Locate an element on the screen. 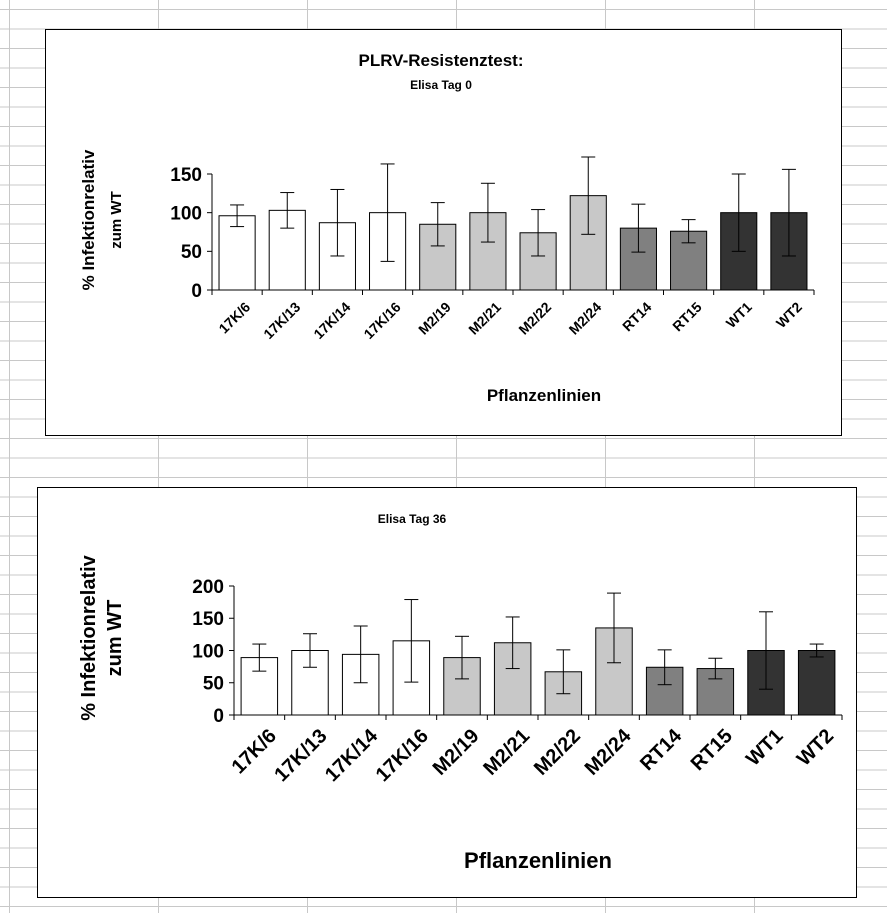 The width and height of the screenshot is (887, 913). chart-title: Elisa Tag 36 is located at coordinates (412, 519).